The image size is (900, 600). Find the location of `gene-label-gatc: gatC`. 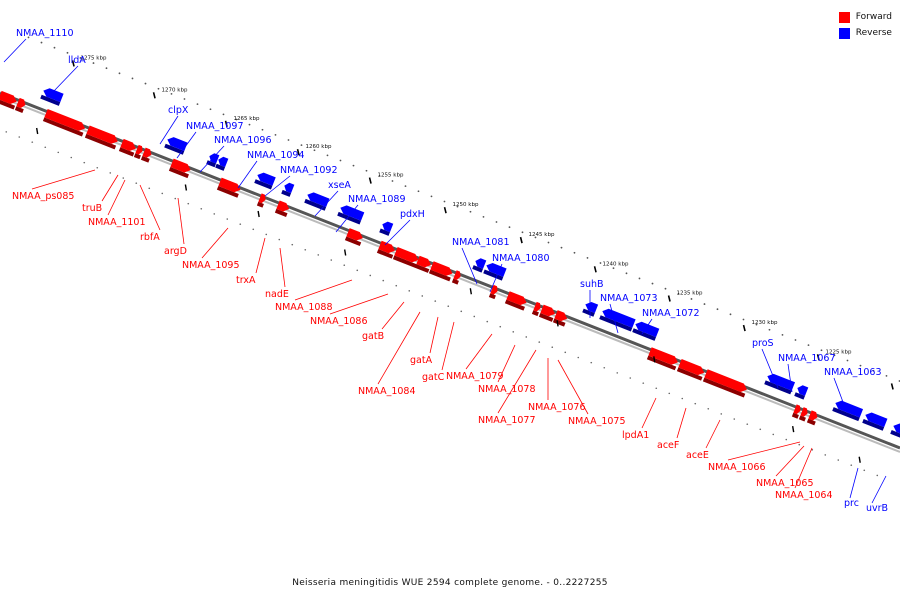

gene-label-gatc: gatC is located at coordinates (433, 377).